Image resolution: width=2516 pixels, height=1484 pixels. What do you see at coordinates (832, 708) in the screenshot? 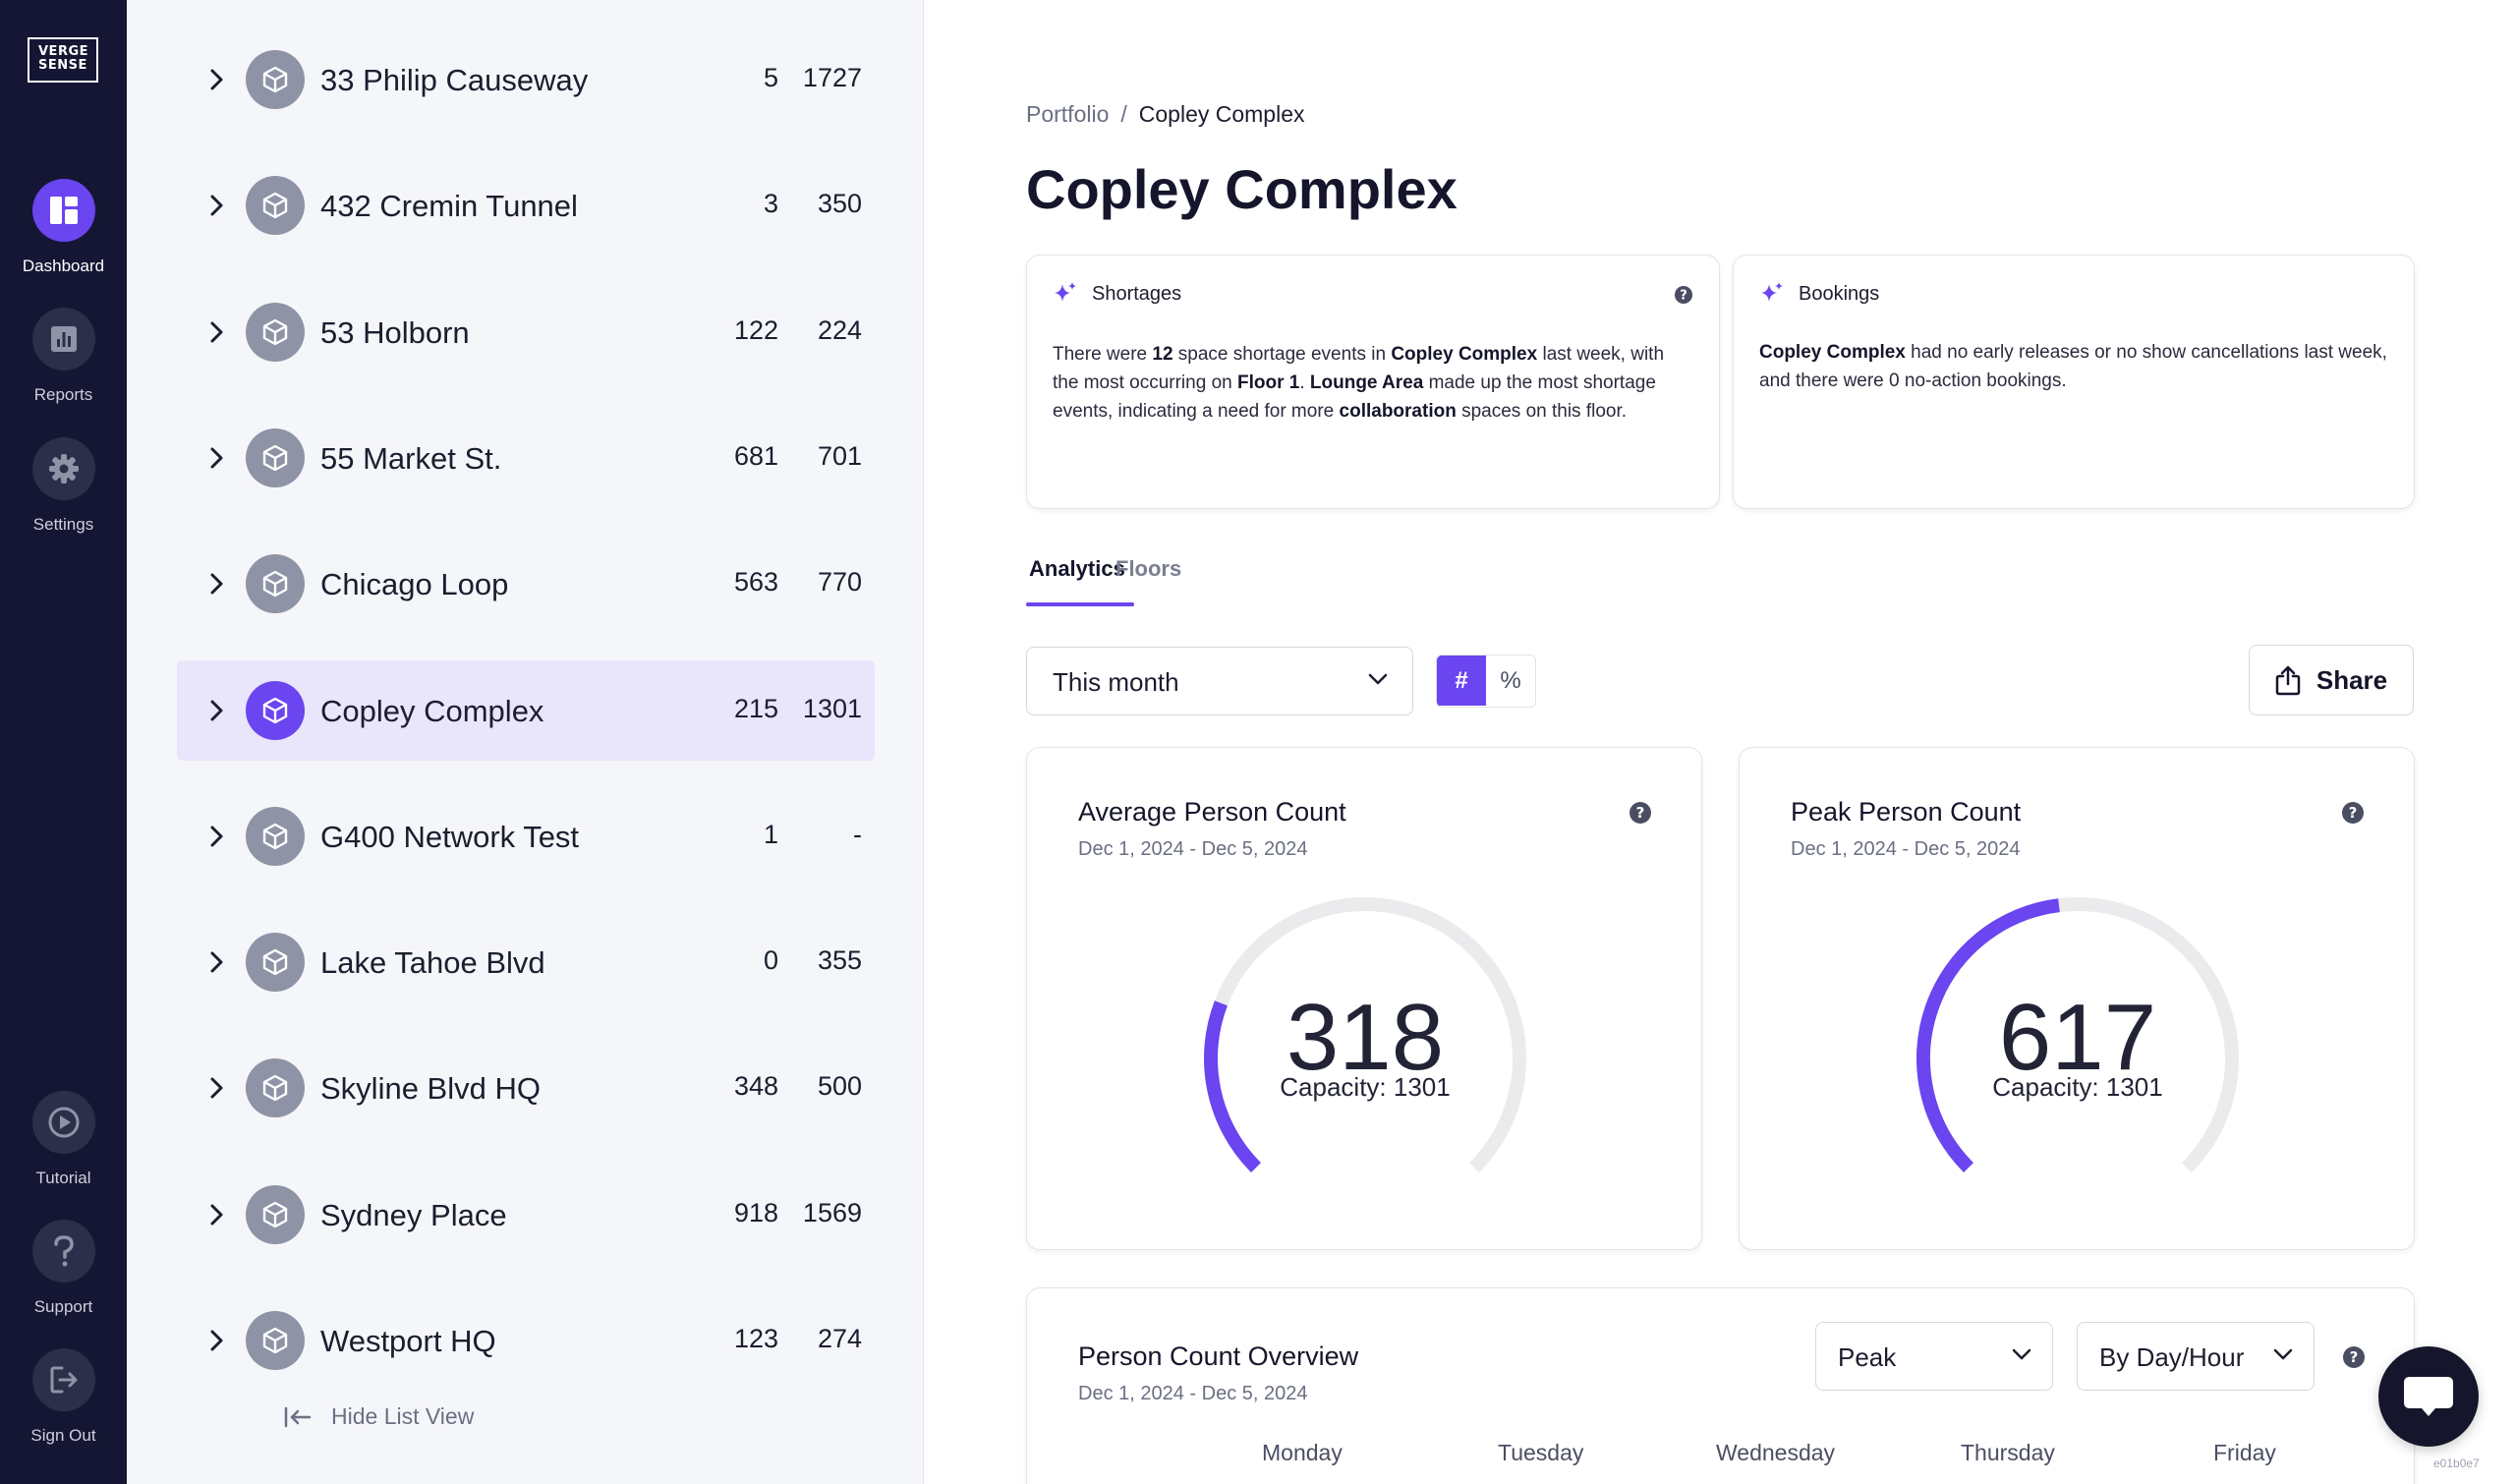
I see `building-value-2: 1301` at bounding box center [832, 708].